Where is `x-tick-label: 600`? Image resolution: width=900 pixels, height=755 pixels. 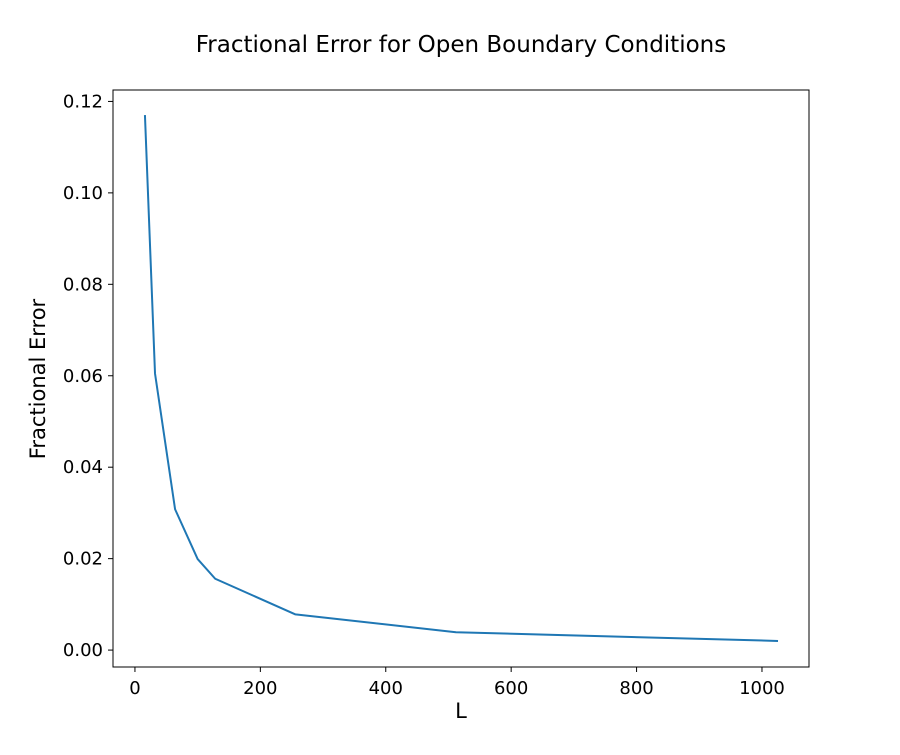 x-tick-label: 600 is located at coordinates (511, 688).